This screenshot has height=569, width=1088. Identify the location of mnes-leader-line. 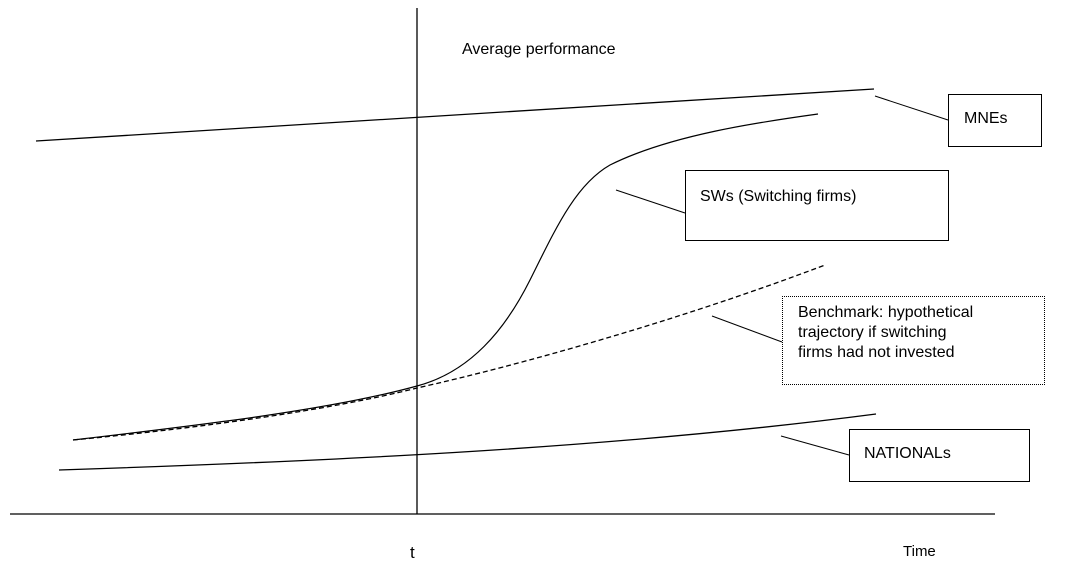
(911, 108).